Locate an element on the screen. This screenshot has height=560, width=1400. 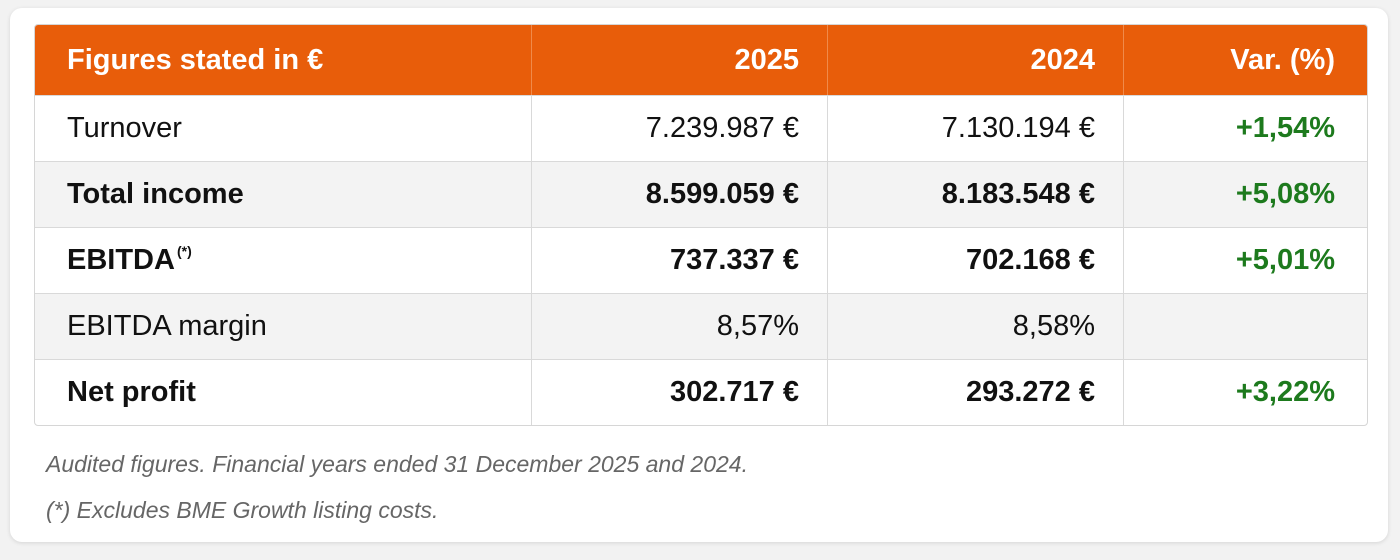
row-label-text: EBITDA is located at coordinates (121, 260).